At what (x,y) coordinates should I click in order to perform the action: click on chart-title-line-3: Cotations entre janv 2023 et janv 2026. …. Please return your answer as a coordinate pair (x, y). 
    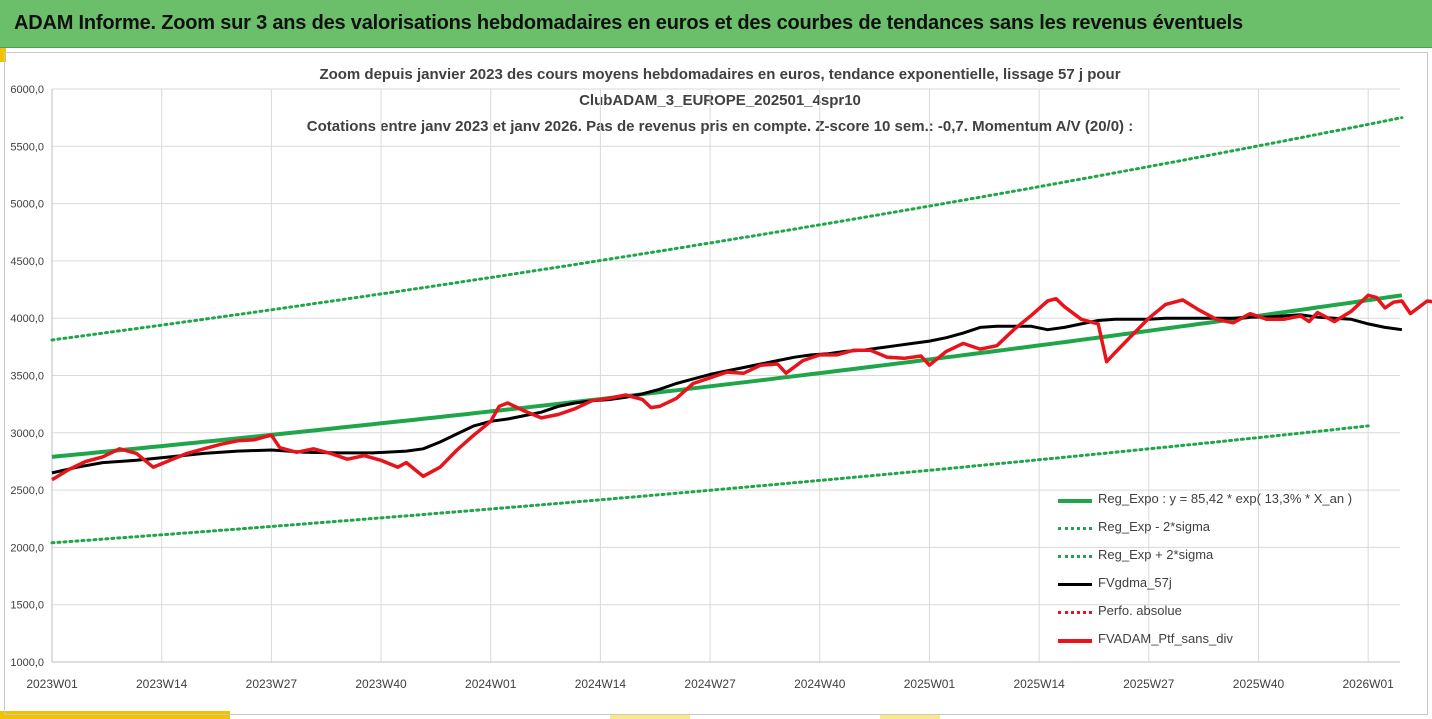
    Looking at the image, I should click on (720, 126).